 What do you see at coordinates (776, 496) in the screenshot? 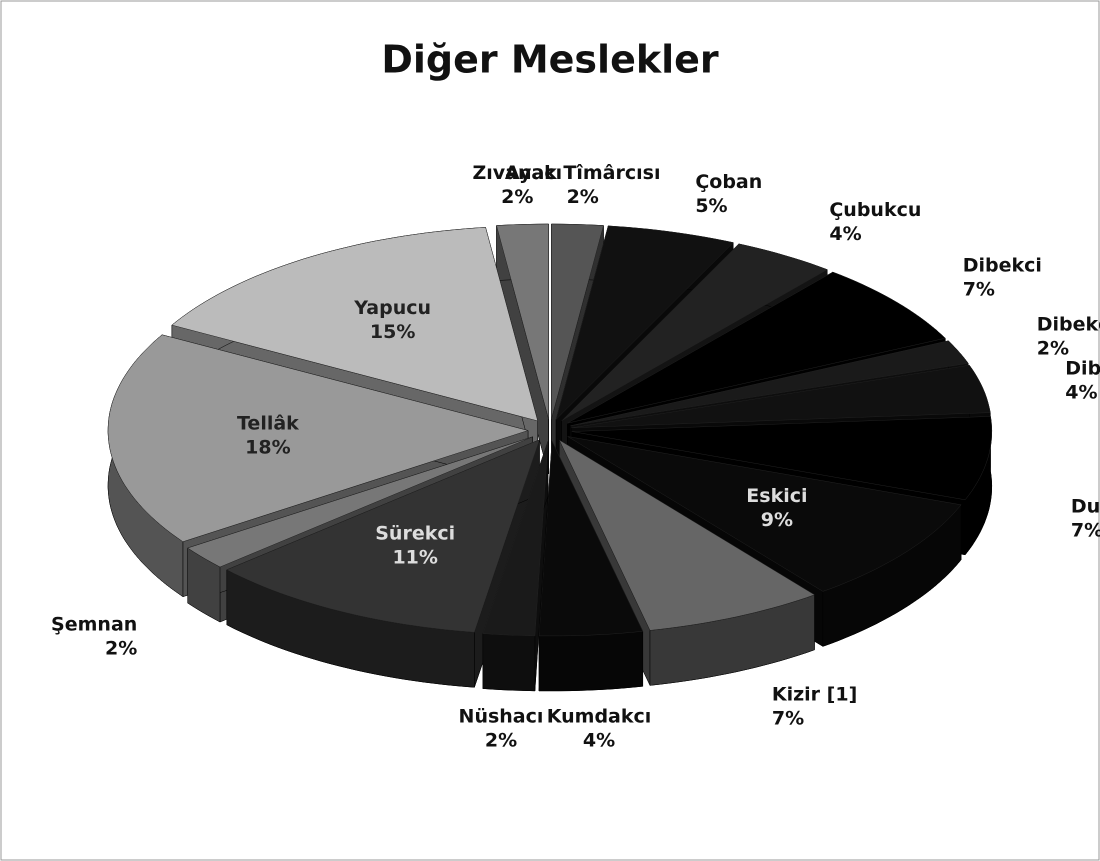
I see `slice-label: Eskici` at bounding box center [776, 496].